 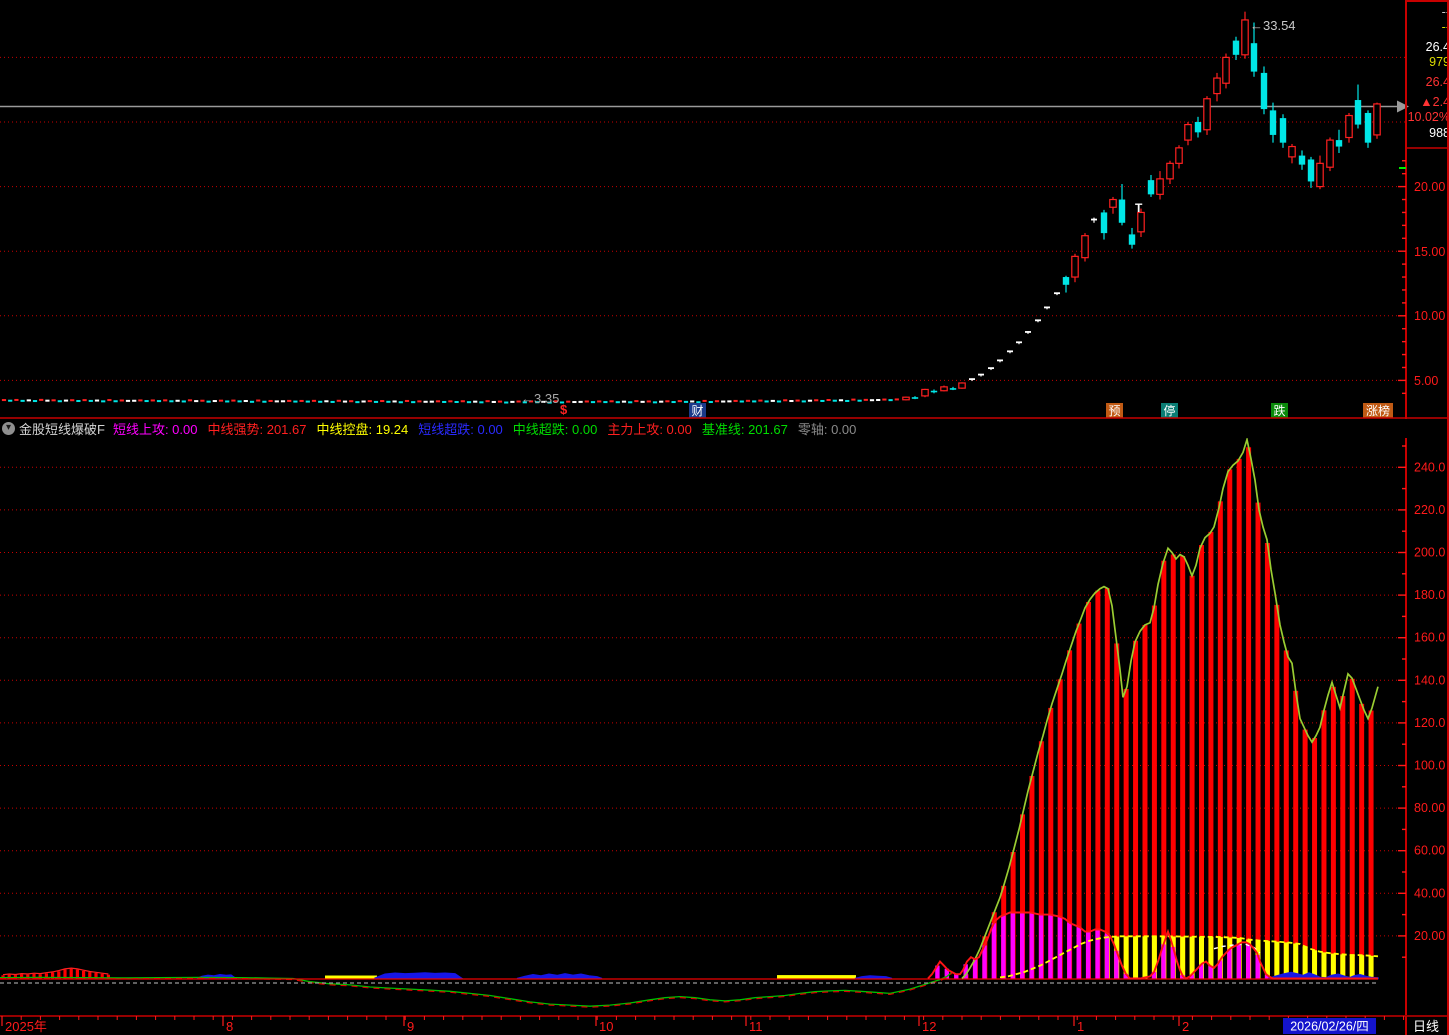 I want to click on current-price-line, so click(x=704, y=106).